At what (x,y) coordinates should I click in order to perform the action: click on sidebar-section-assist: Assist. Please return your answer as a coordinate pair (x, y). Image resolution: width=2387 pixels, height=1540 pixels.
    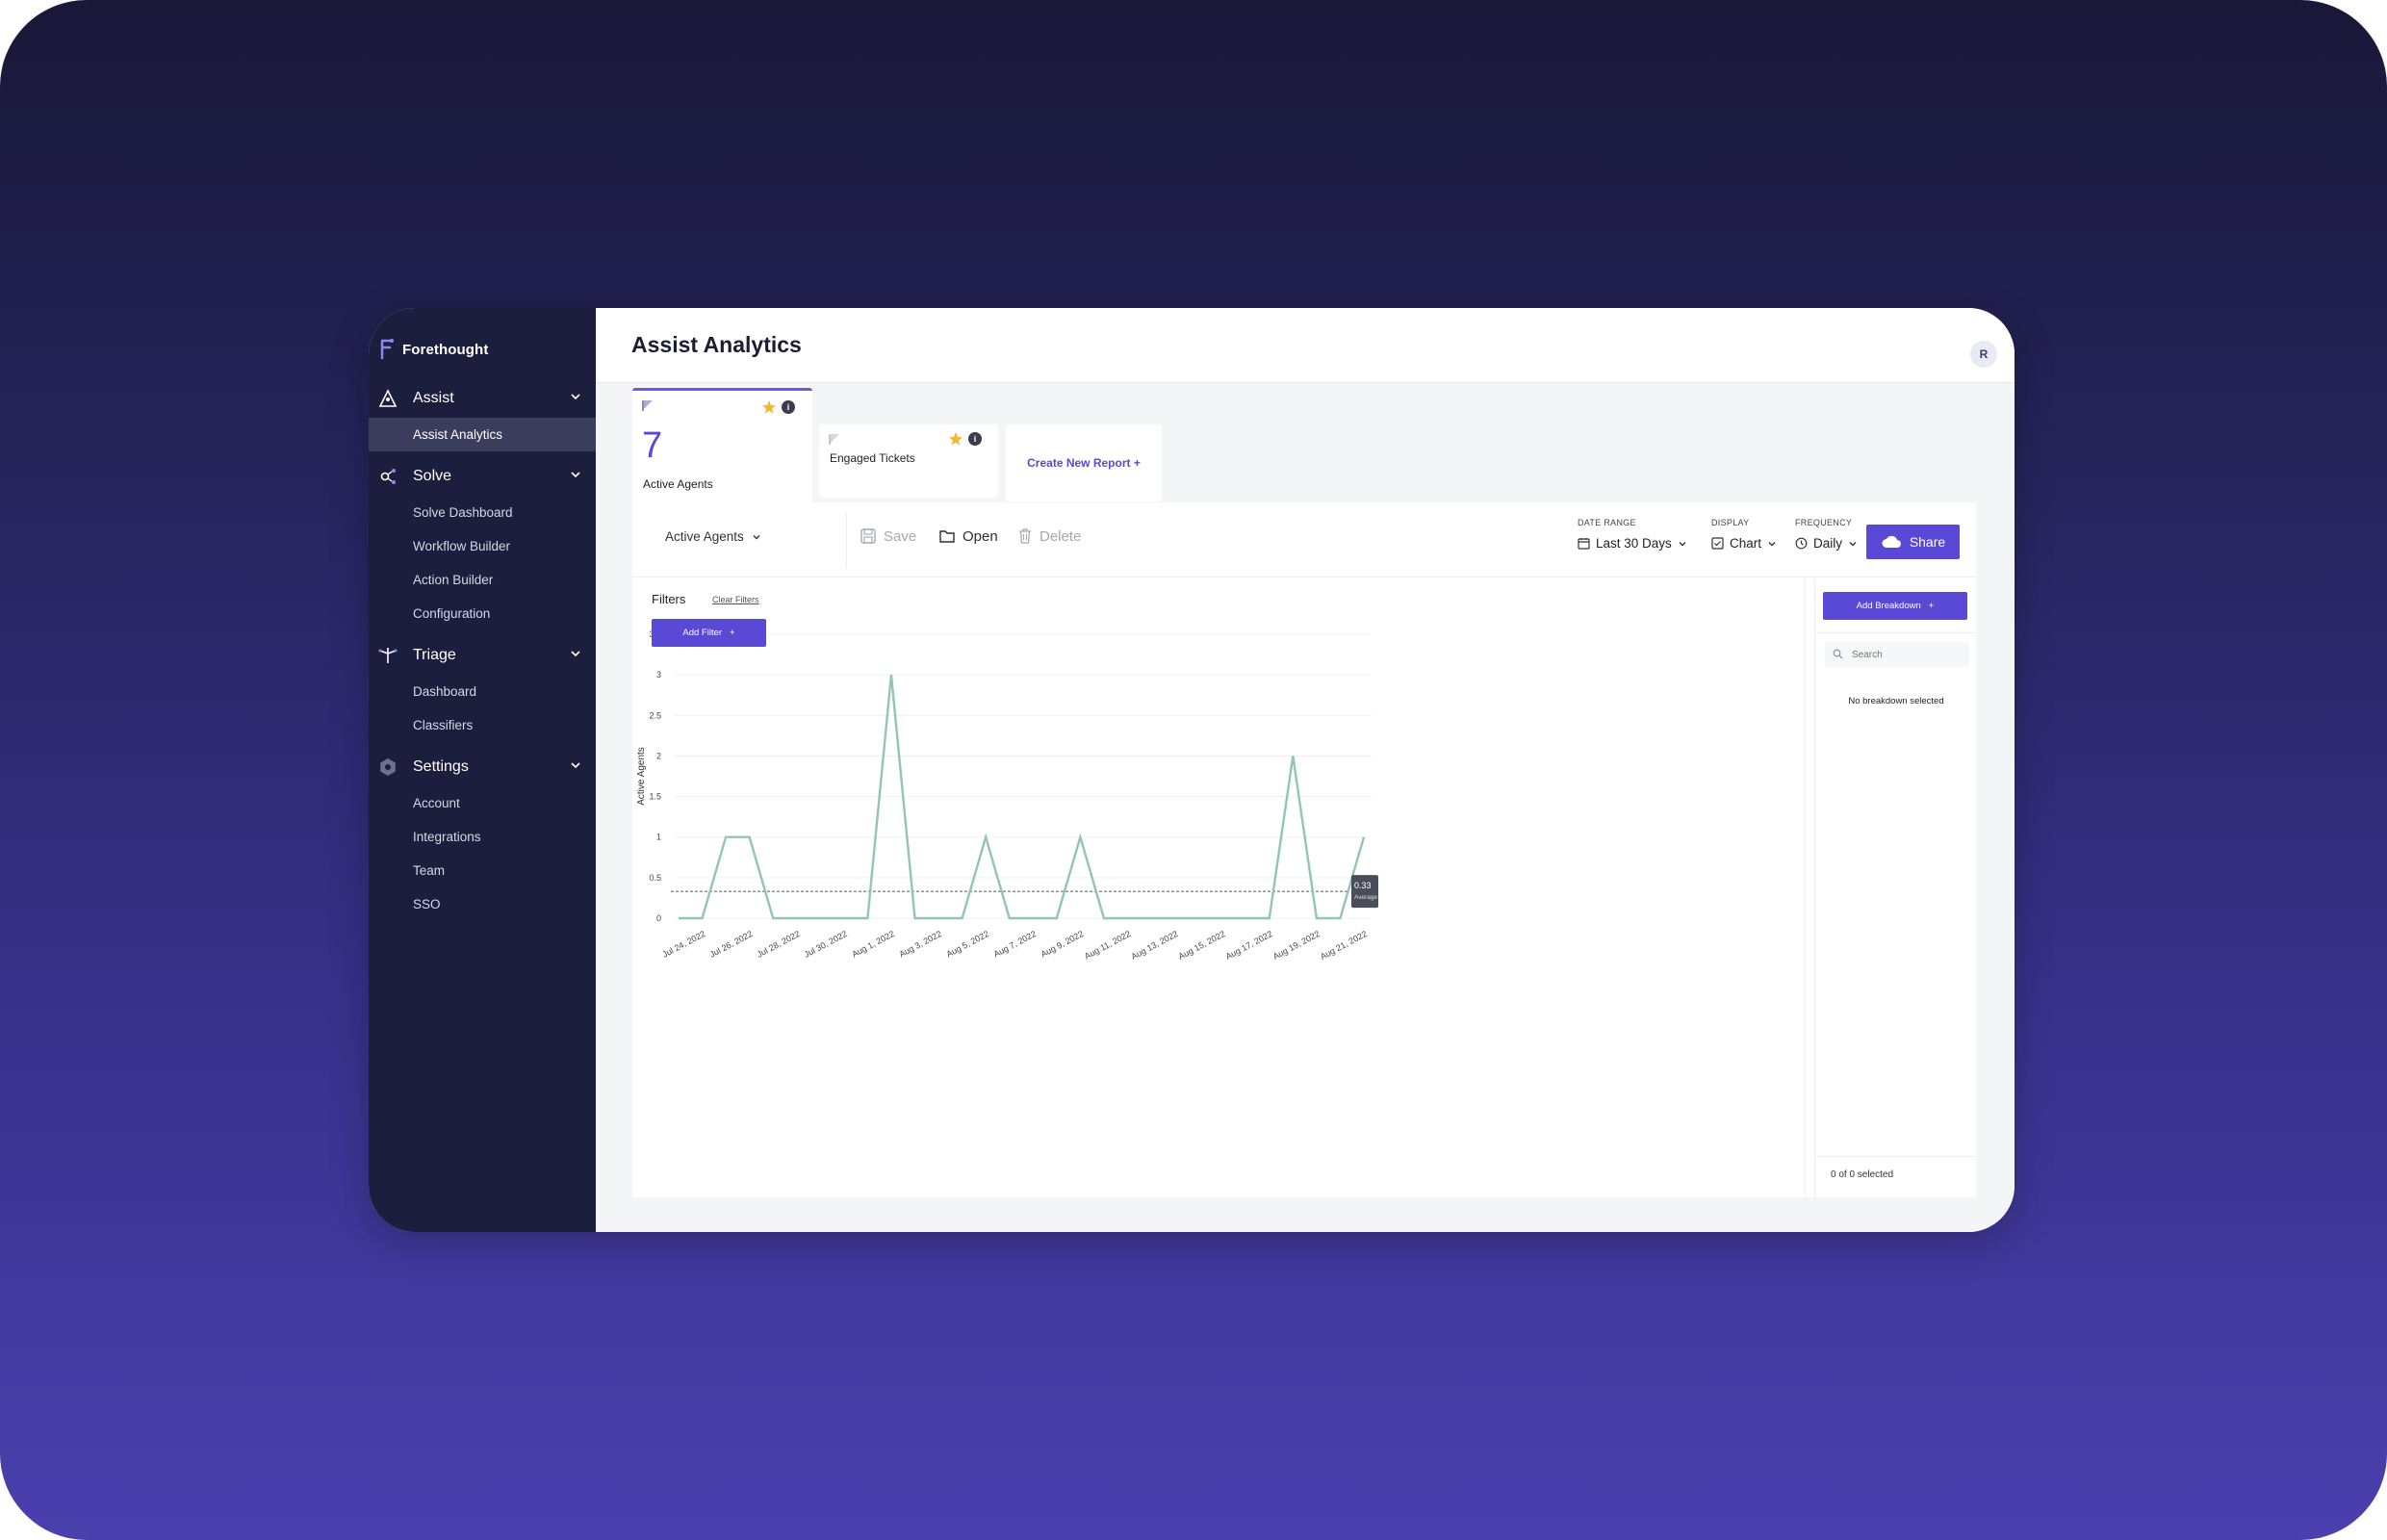
    Looking at the image, I should click on (482, 398).